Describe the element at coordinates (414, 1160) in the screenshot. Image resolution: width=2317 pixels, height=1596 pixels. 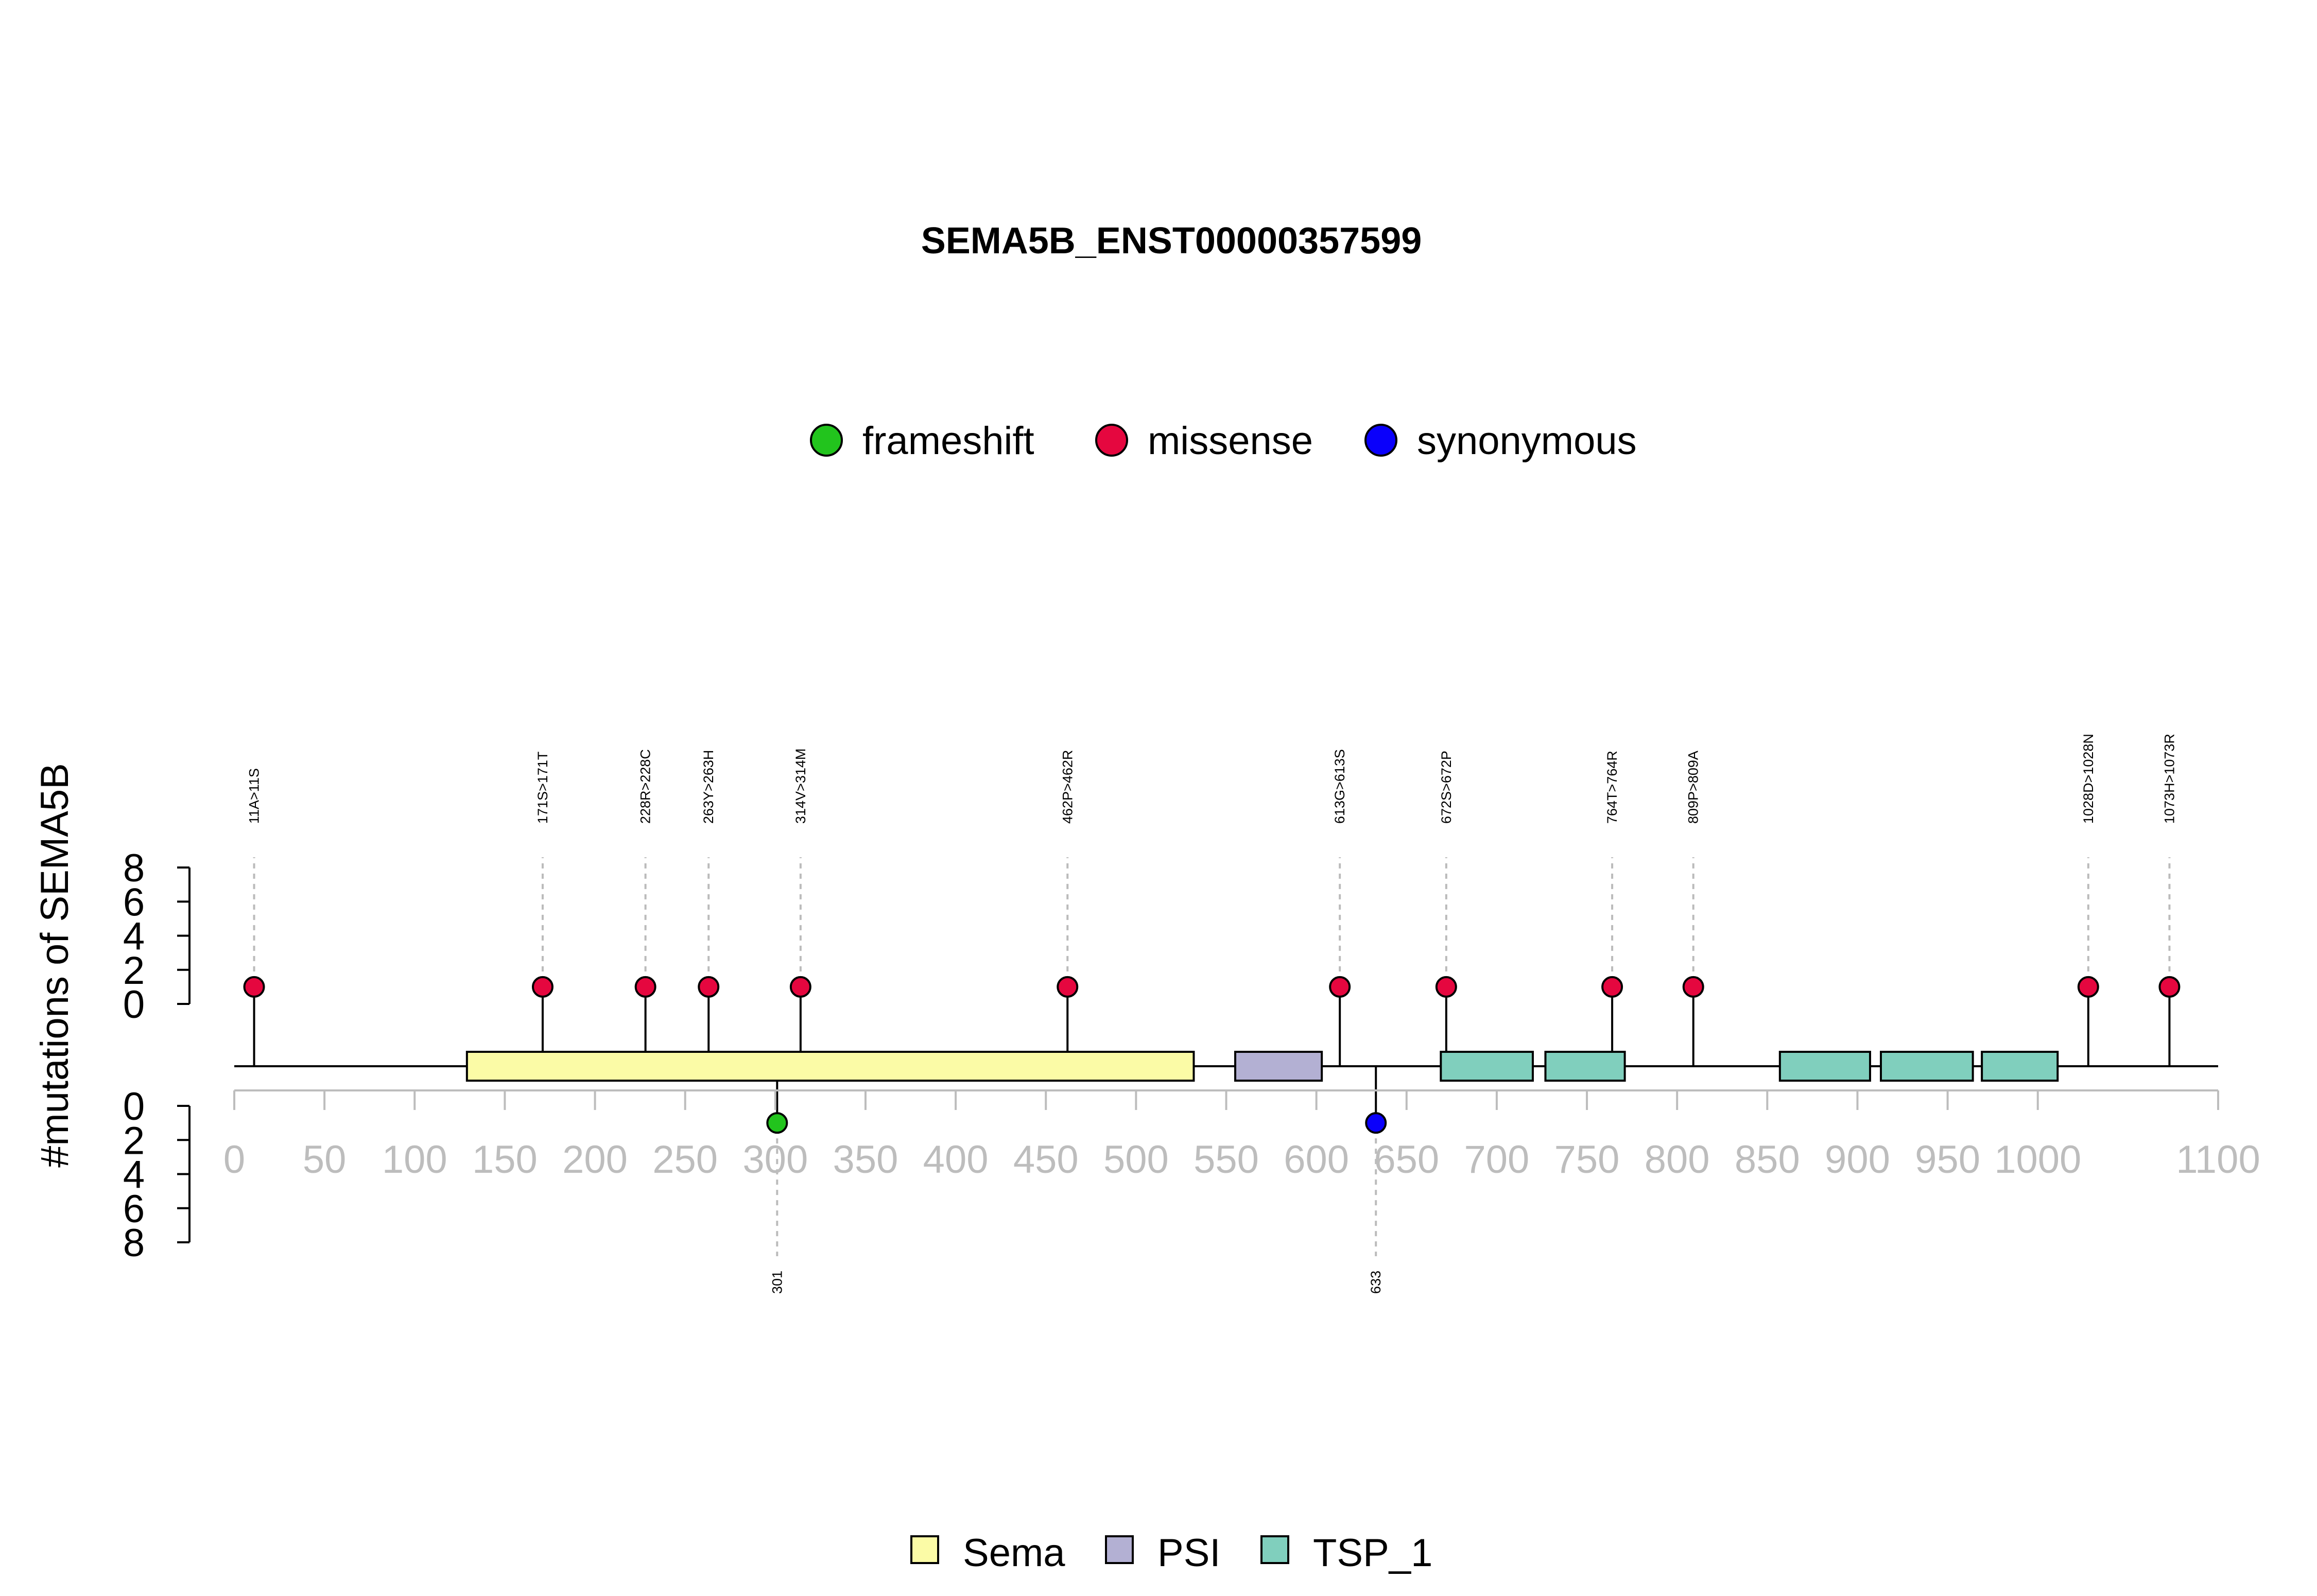
I see `x-tick-label: 100` at that location.